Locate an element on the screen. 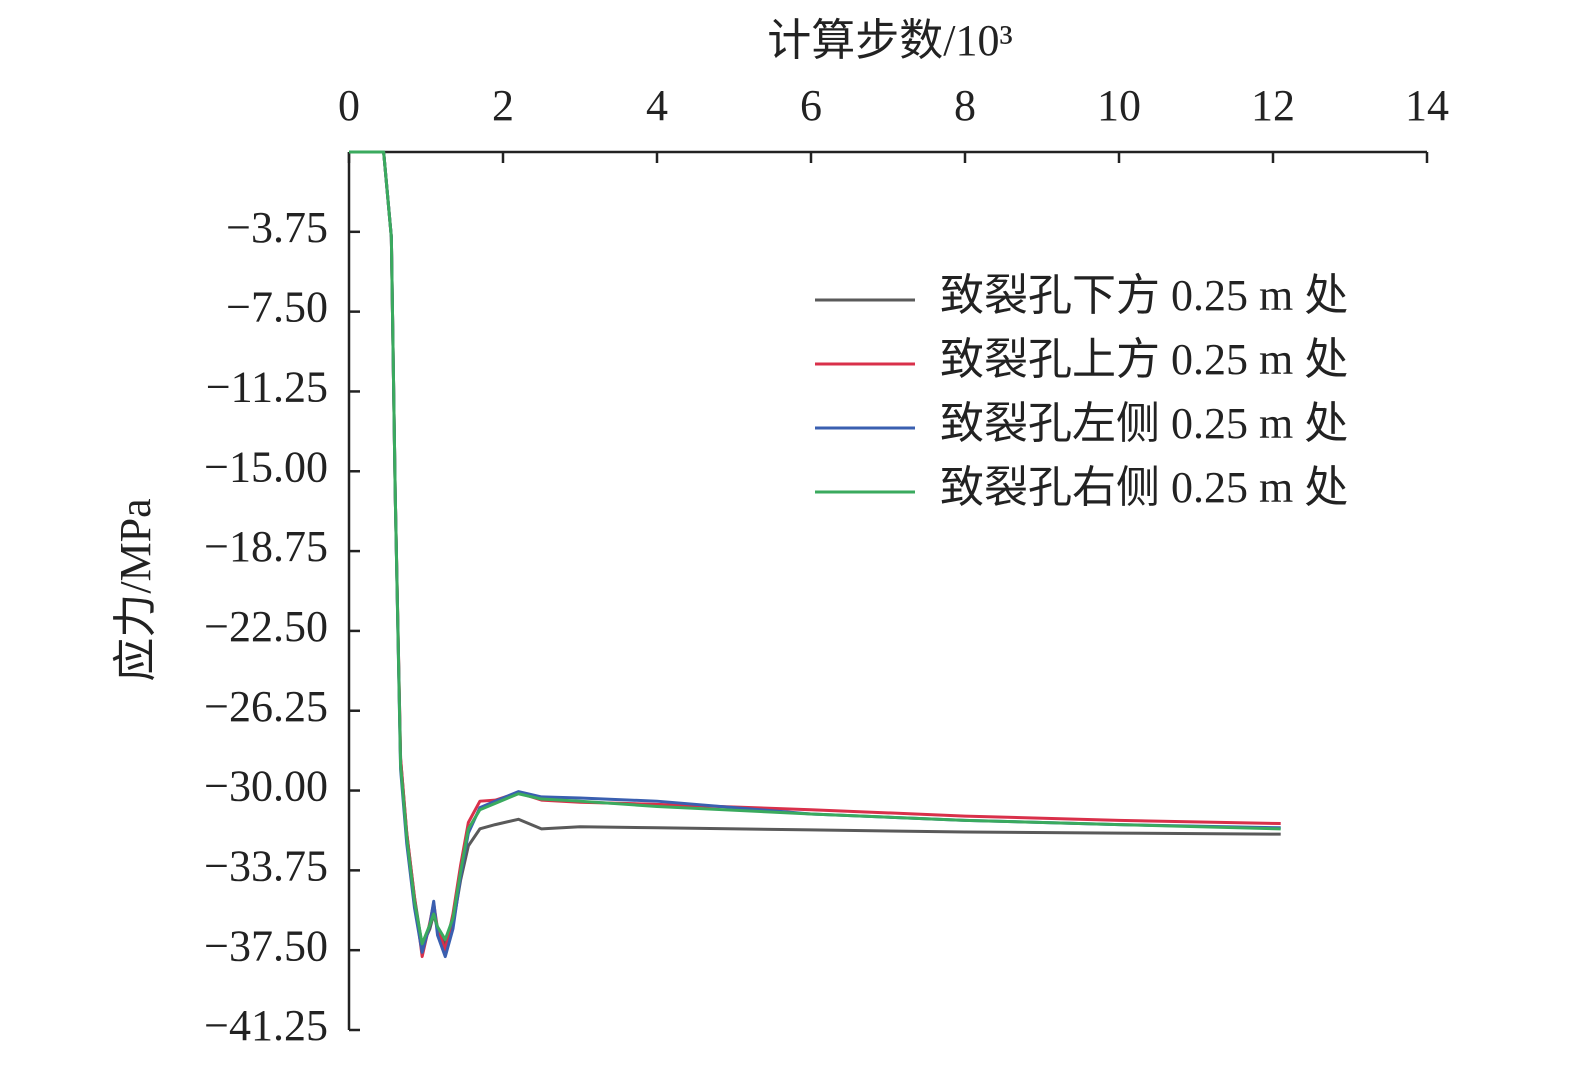 The width and height of the screenshot is (1575, 1066). y-tick-label: −41.25 is located at coordinates (266, 1025).